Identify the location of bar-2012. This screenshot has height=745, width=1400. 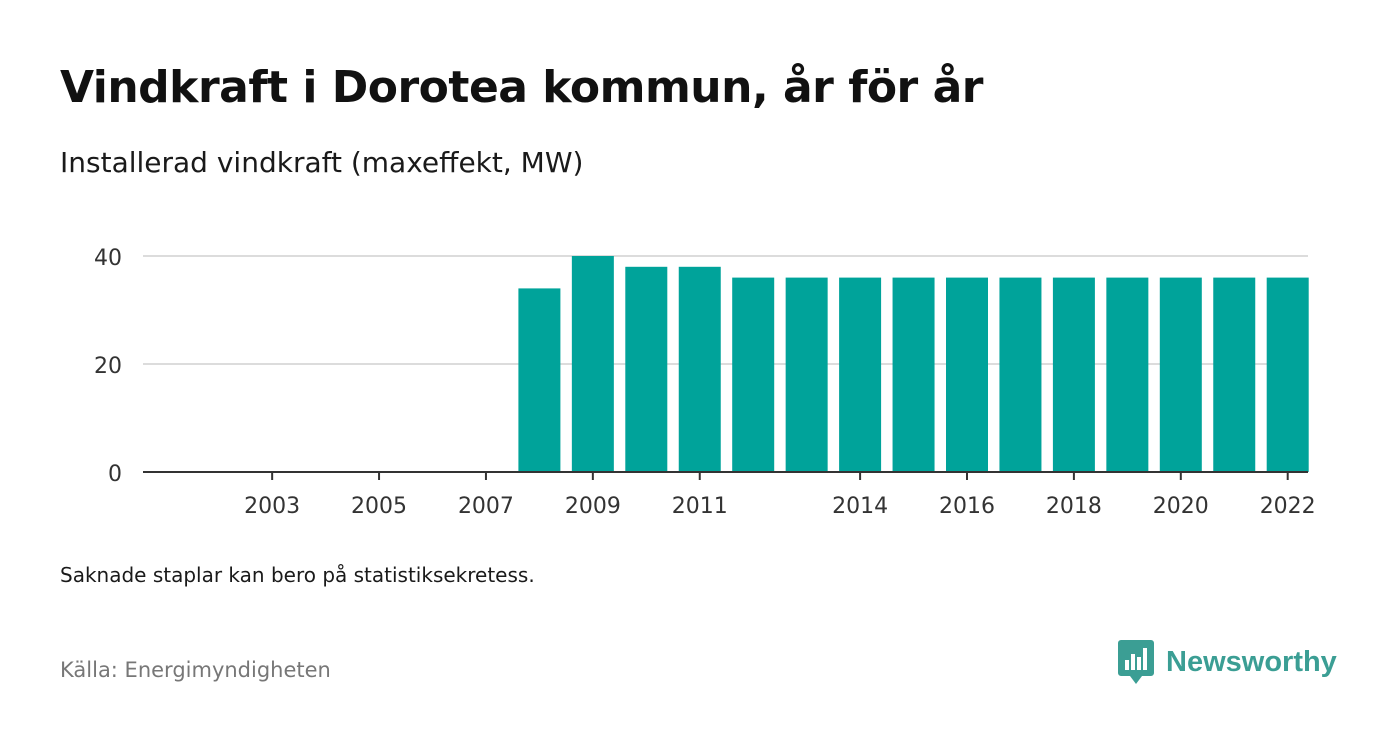
(753, 374).